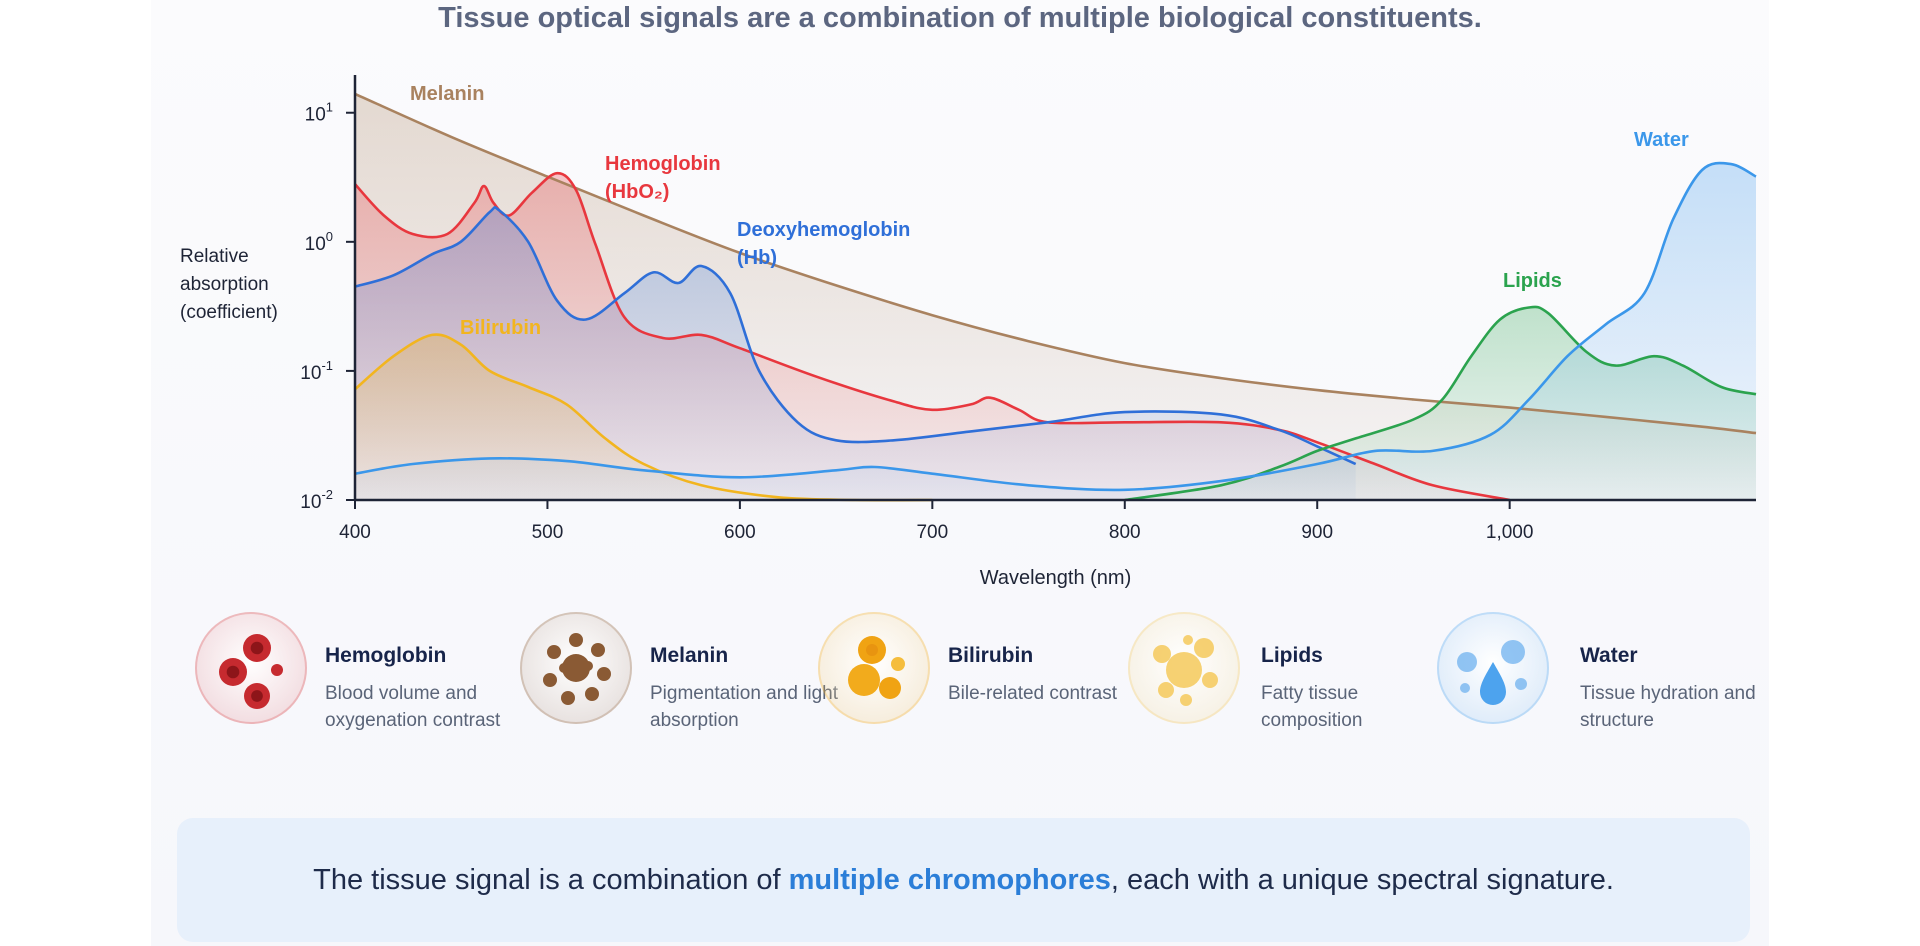  Describe the element at coordinates (1609, 655) in the screenshot. I see `legend-title: Water` at that location.